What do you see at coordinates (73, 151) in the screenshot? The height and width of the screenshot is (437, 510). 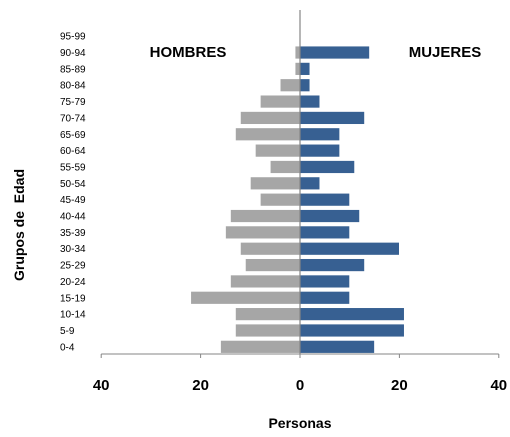 I see `age-group-label: 60-64` at bounding box center [73, 151].